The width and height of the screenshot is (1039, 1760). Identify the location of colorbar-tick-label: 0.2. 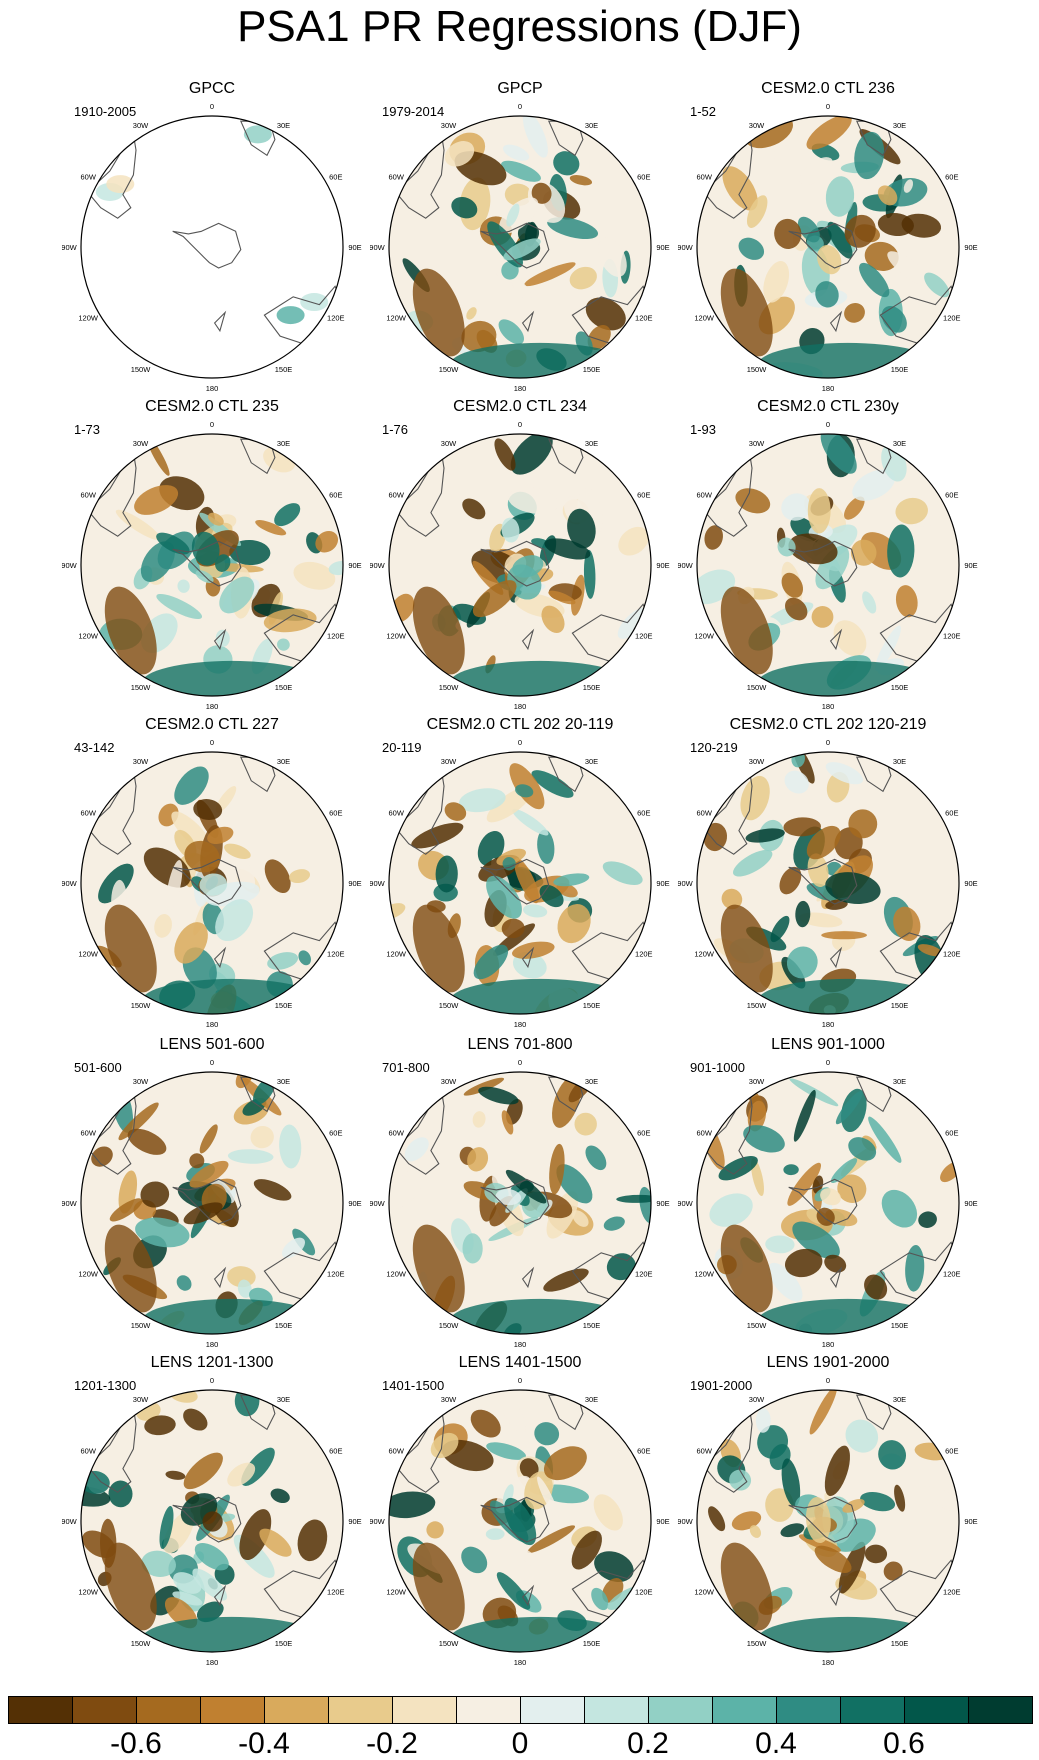
(648, 1743).